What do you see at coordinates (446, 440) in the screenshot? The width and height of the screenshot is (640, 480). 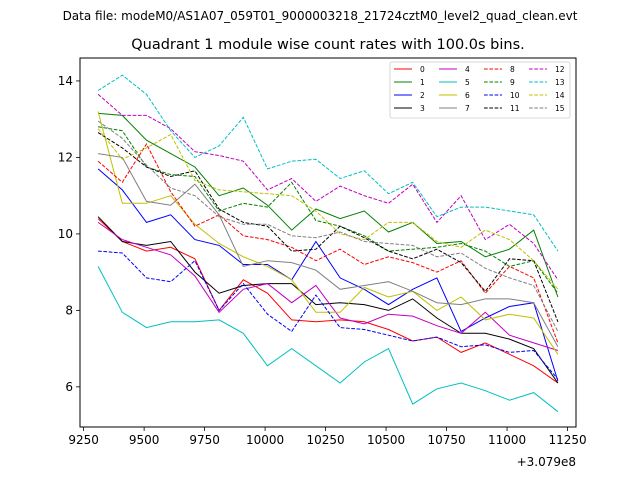 I see `x-tick-label: 10750` at bounding box center [446, 440].